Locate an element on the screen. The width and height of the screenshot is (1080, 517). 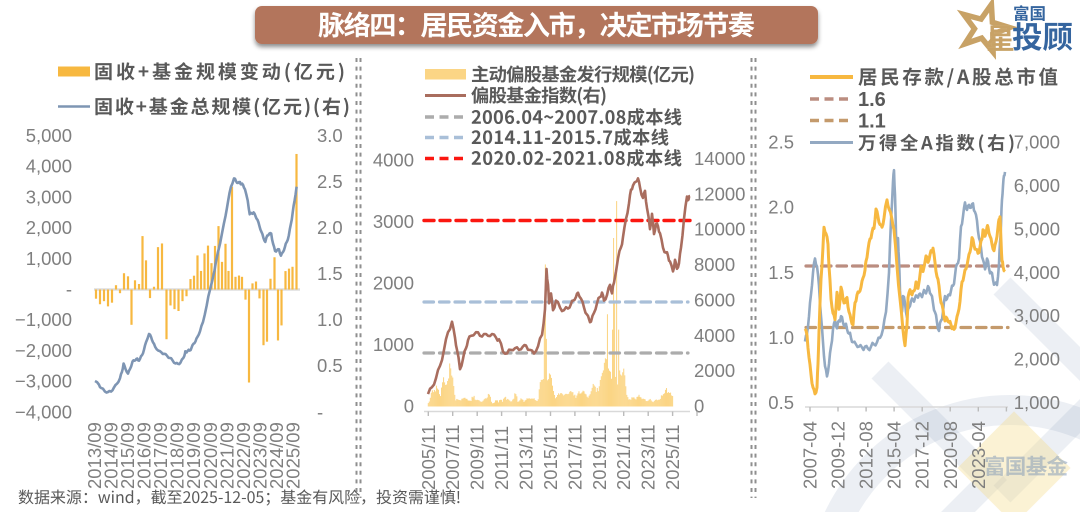
svg-text: 2009-12 is located at coordinates (838, 455).